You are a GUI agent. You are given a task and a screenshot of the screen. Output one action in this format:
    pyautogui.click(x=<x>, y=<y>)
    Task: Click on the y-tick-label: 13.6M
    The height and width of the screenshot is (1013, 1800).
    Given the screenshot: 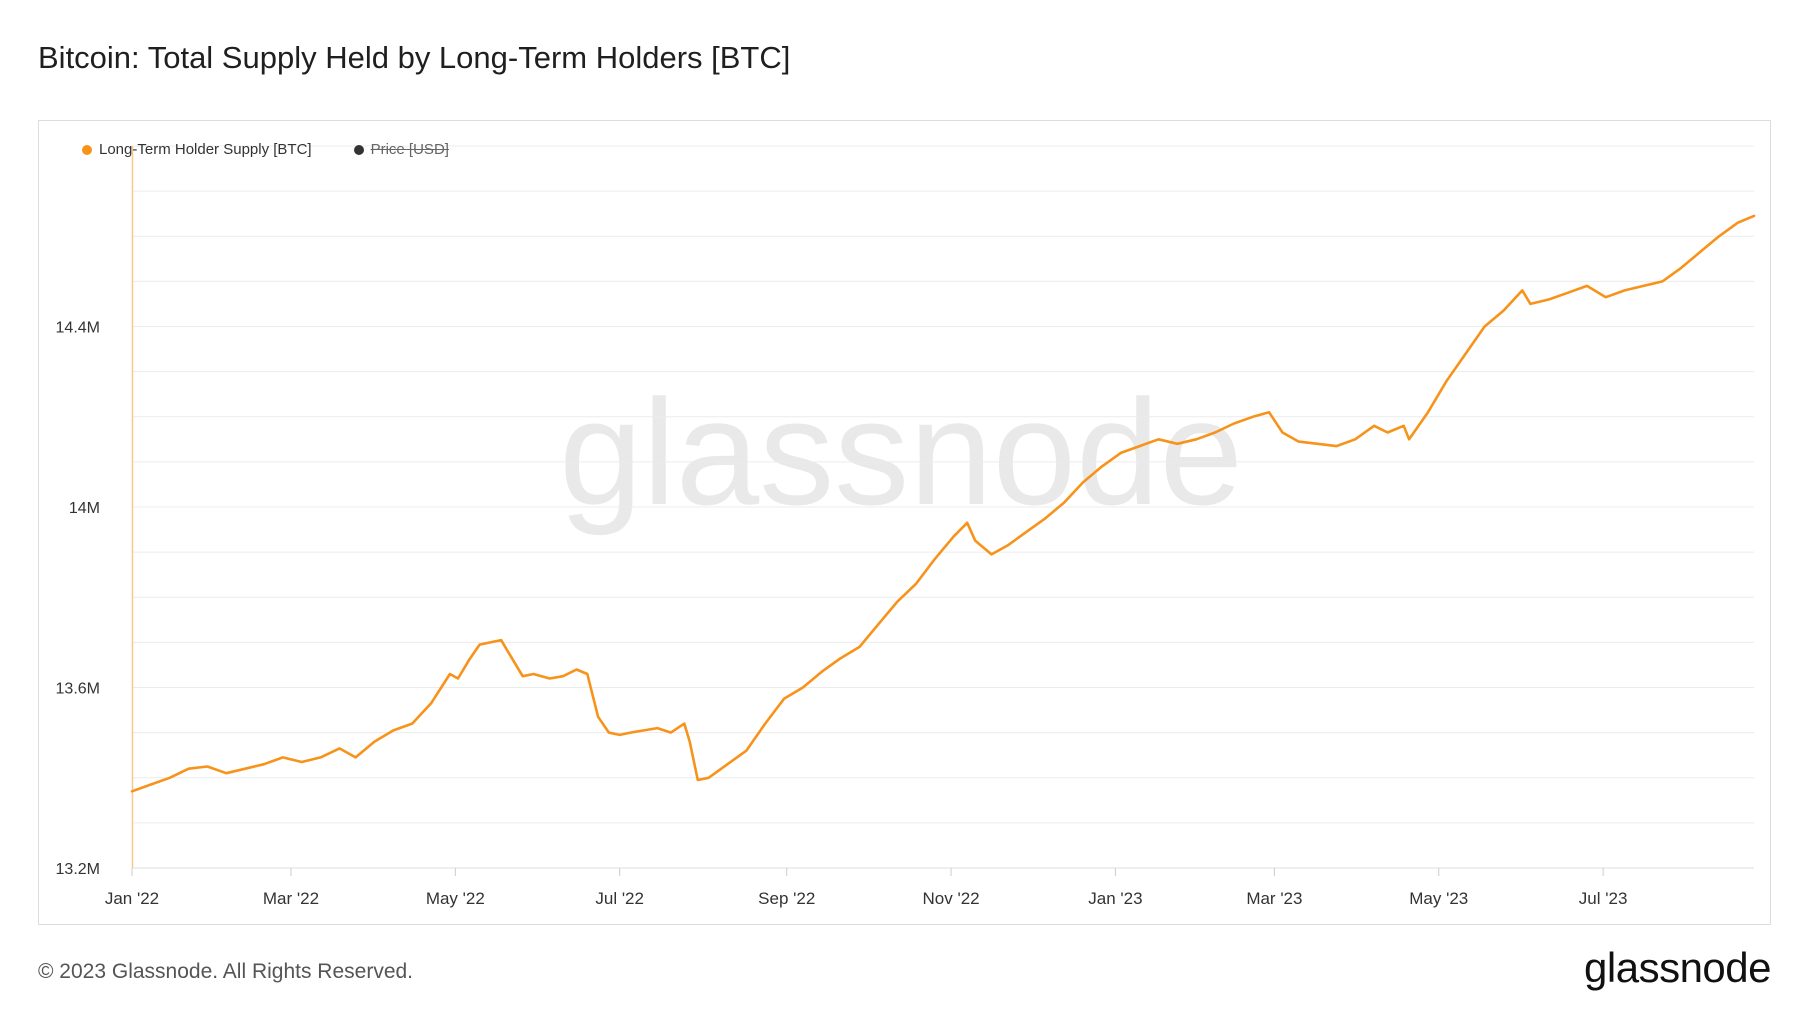 What is the action you would take?
    pyautogui.click(x=78, y=689)
    